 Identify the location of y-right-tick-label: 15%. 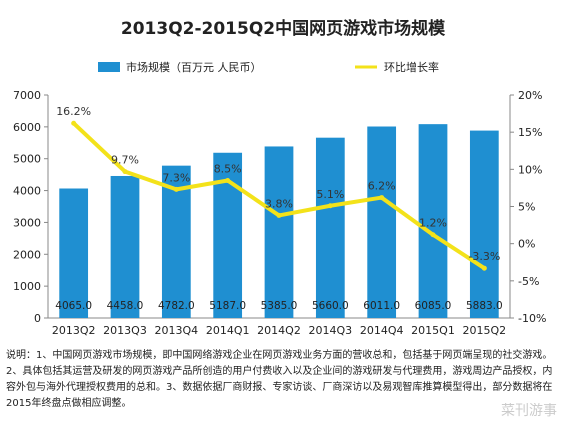
(530, 132).